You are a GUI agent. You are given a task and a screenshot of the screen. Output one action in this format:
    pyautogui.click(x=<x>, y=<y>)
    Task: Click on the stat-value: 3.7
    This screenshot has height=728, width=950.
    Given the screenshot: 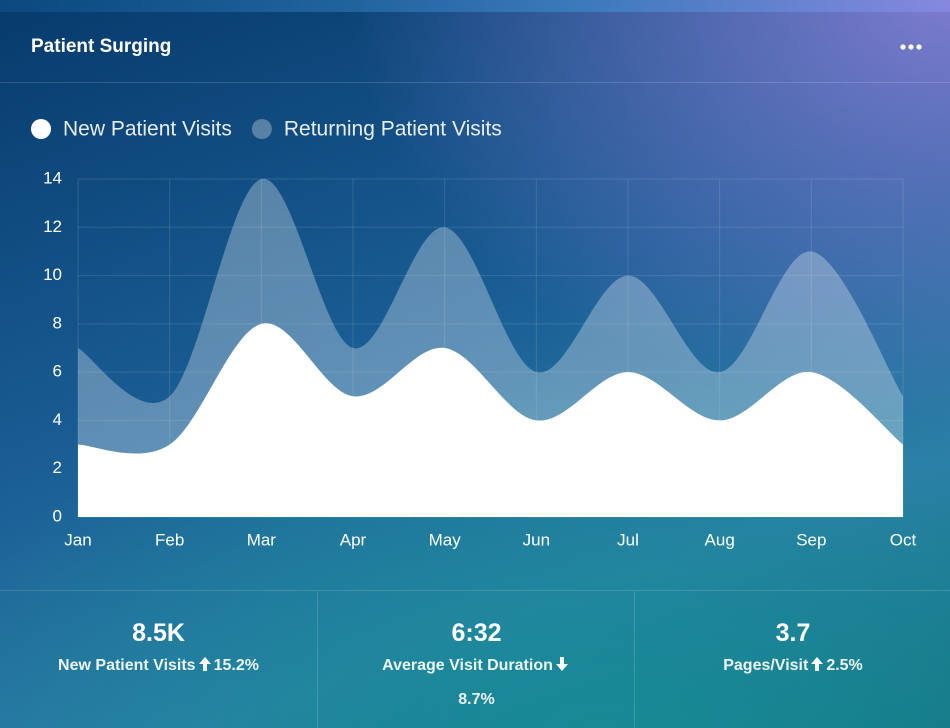 What is the action you would take?
    pyautogui.click(x=793, y=633)
    